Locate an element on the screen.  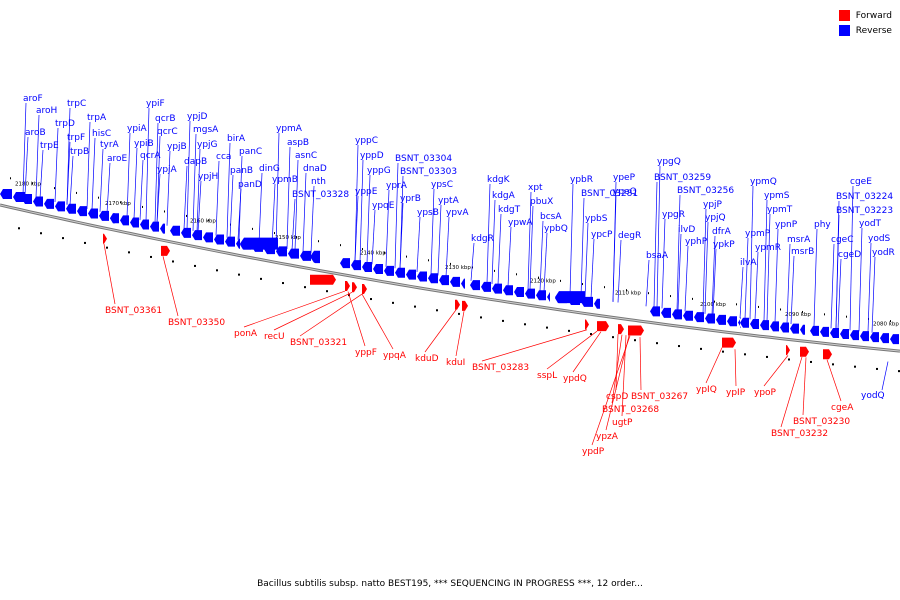
reverse-gene-label: aspB is located at coordinates (298, 143).